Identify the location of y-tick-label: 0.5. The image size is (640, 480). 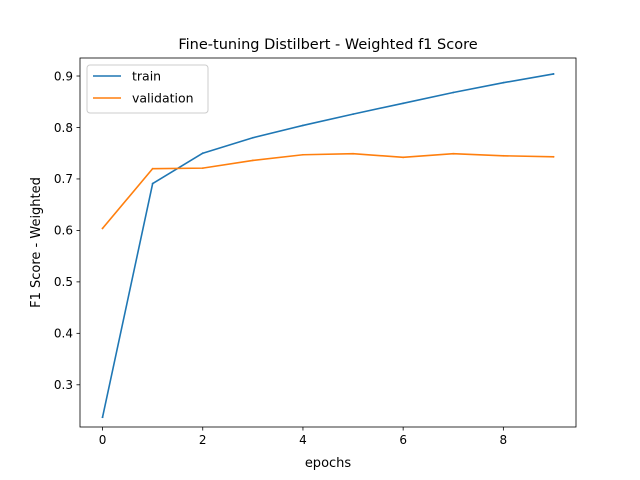
(63, 282).